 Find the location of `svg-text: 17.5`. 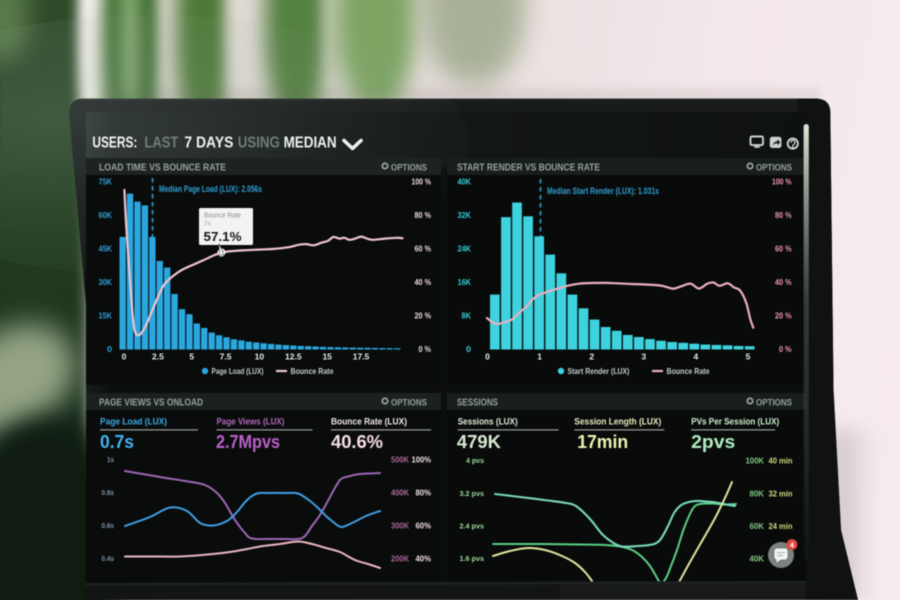

svg-text: 17.5 is located at coordinates (361, 357).